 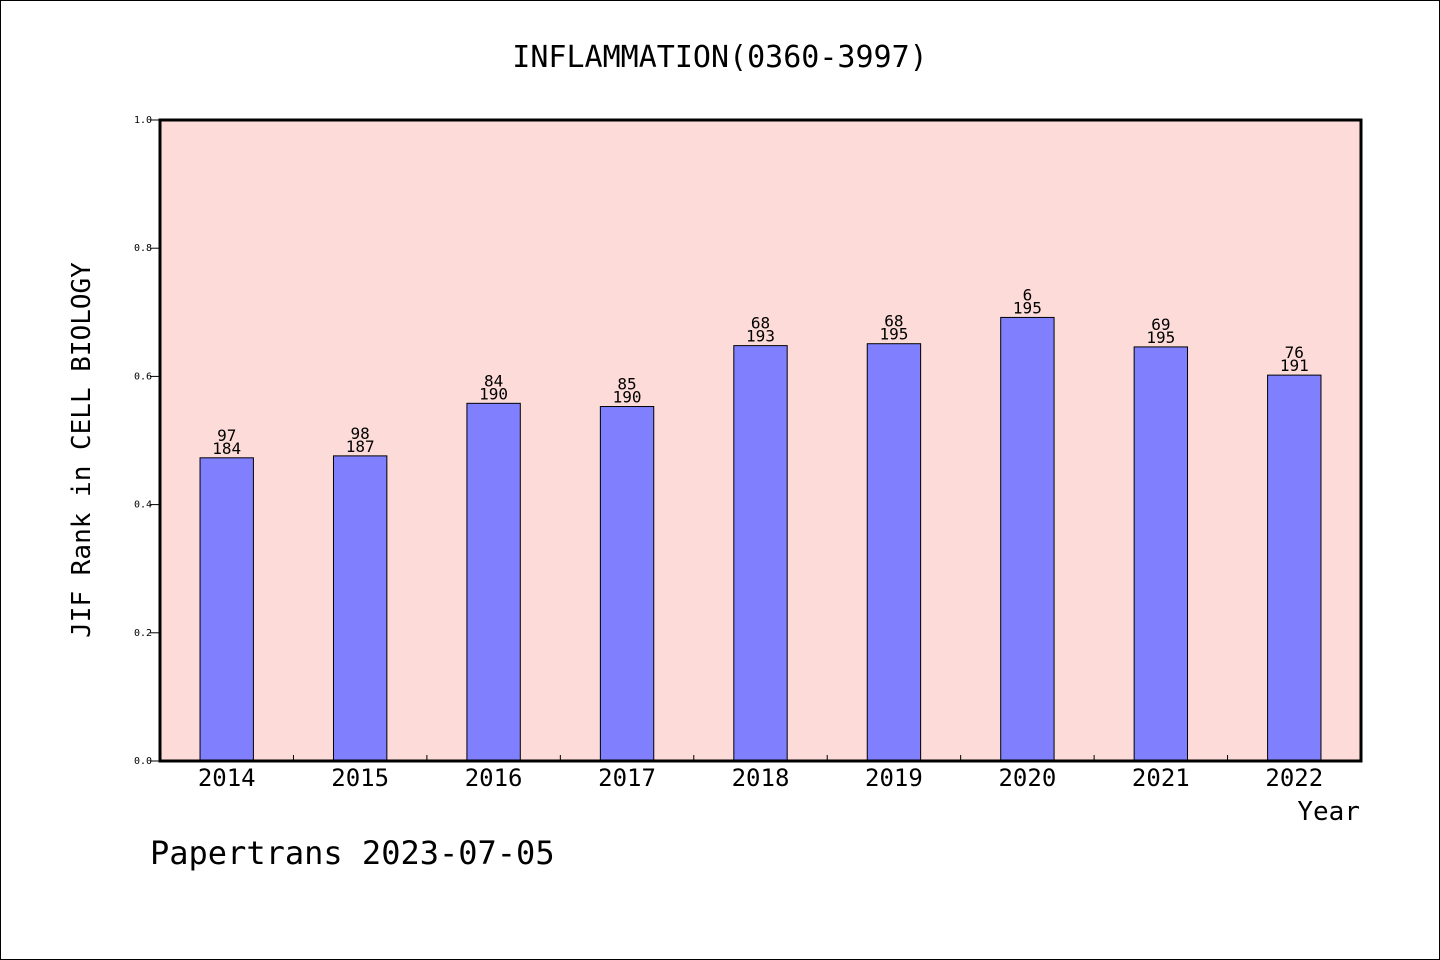 What do you see at coordinates (1294, 568) in the screenshot?
I see `bar-2022` at bounding box center [1294, 568].